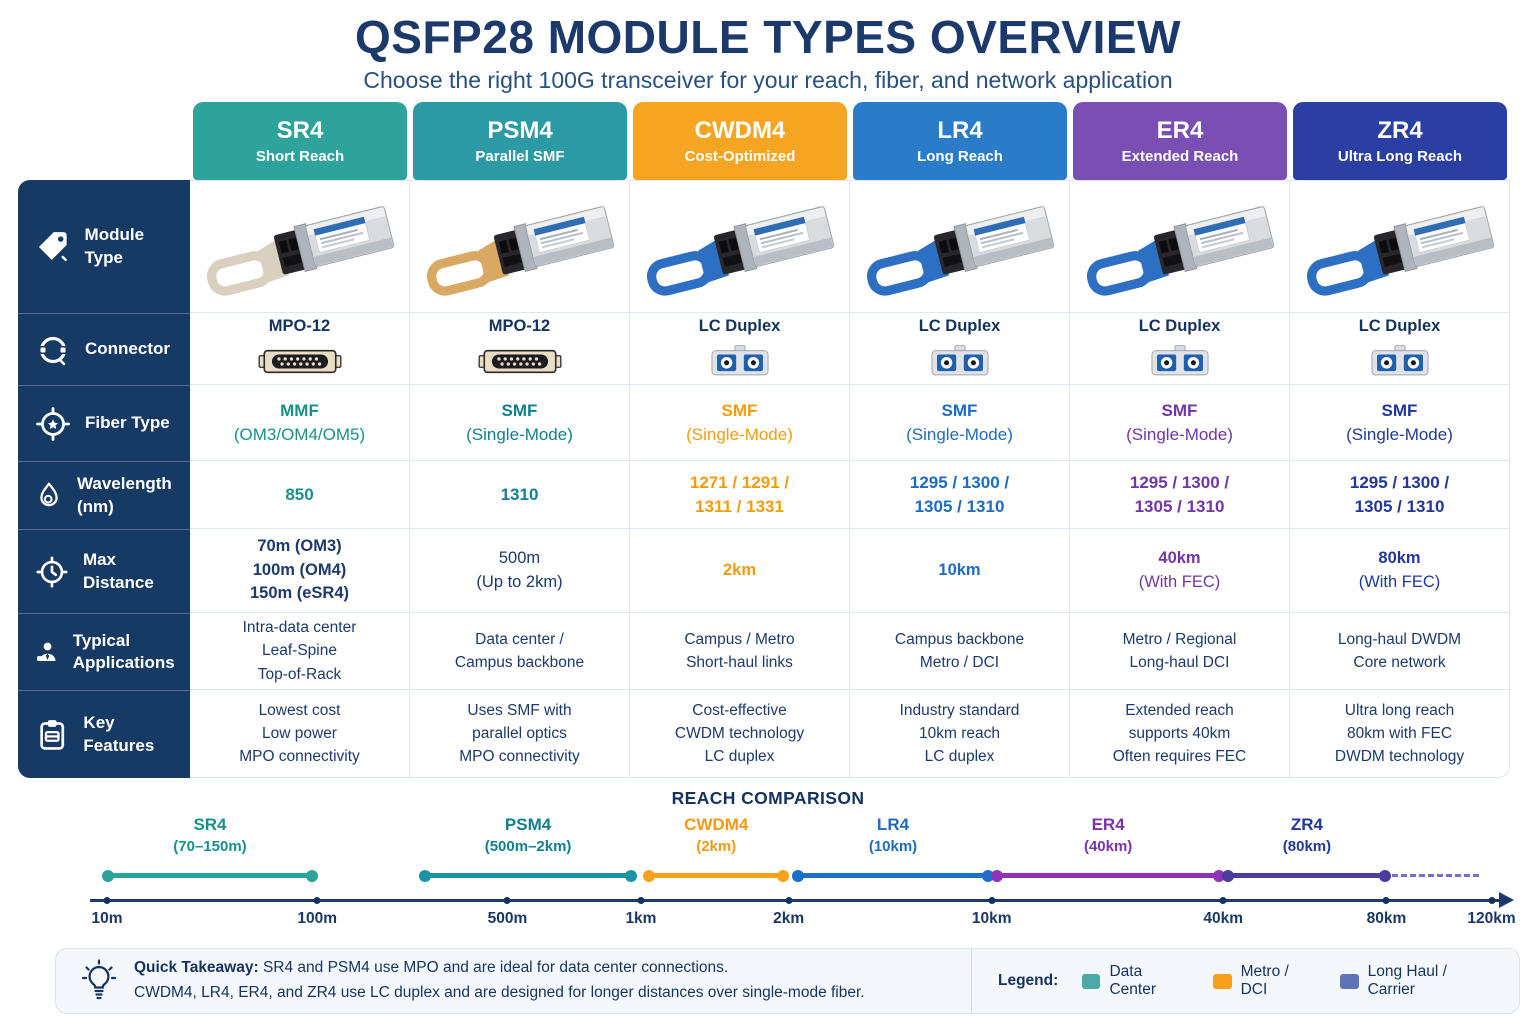  Describe the element at coordinates (796, 900) in the screenshot. I see `reach-axis` at that location.